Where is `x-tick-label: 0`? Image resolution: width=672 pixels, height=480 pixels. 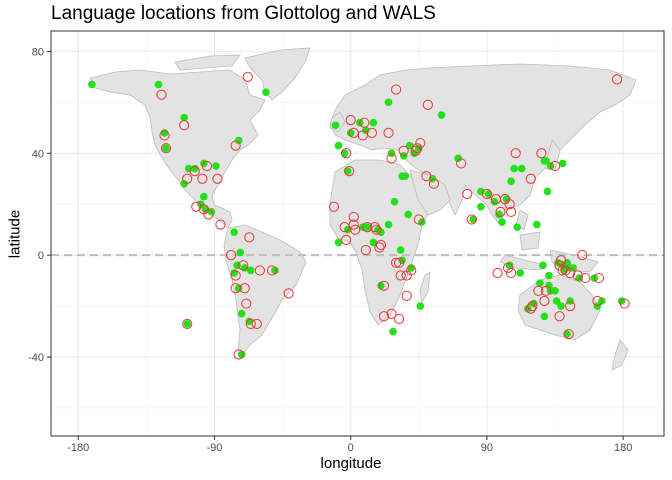
x-tick-label: 0 is located at coordinates (351, 448).